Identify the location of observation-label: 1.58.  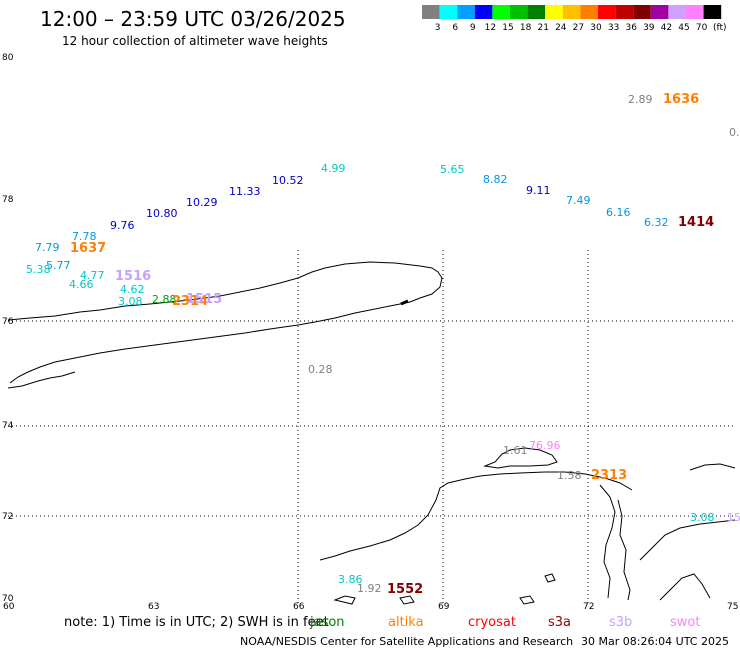
(569, 475).